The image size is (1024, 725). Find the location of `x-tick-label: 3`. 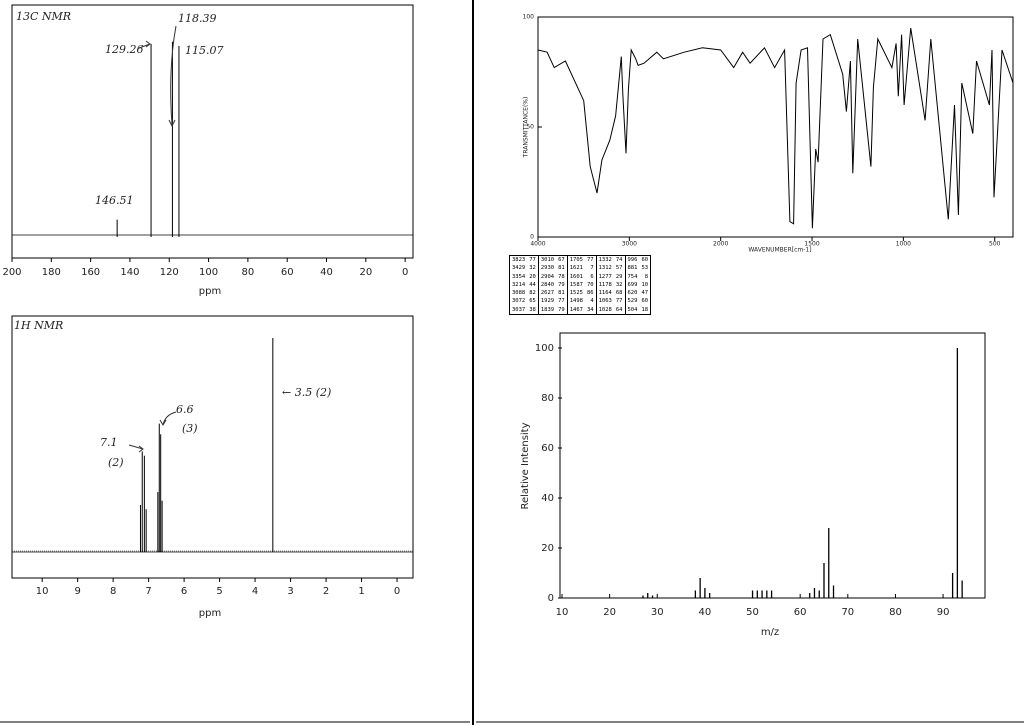

x-tick-label: 3 is located at coordinates (290, 591).